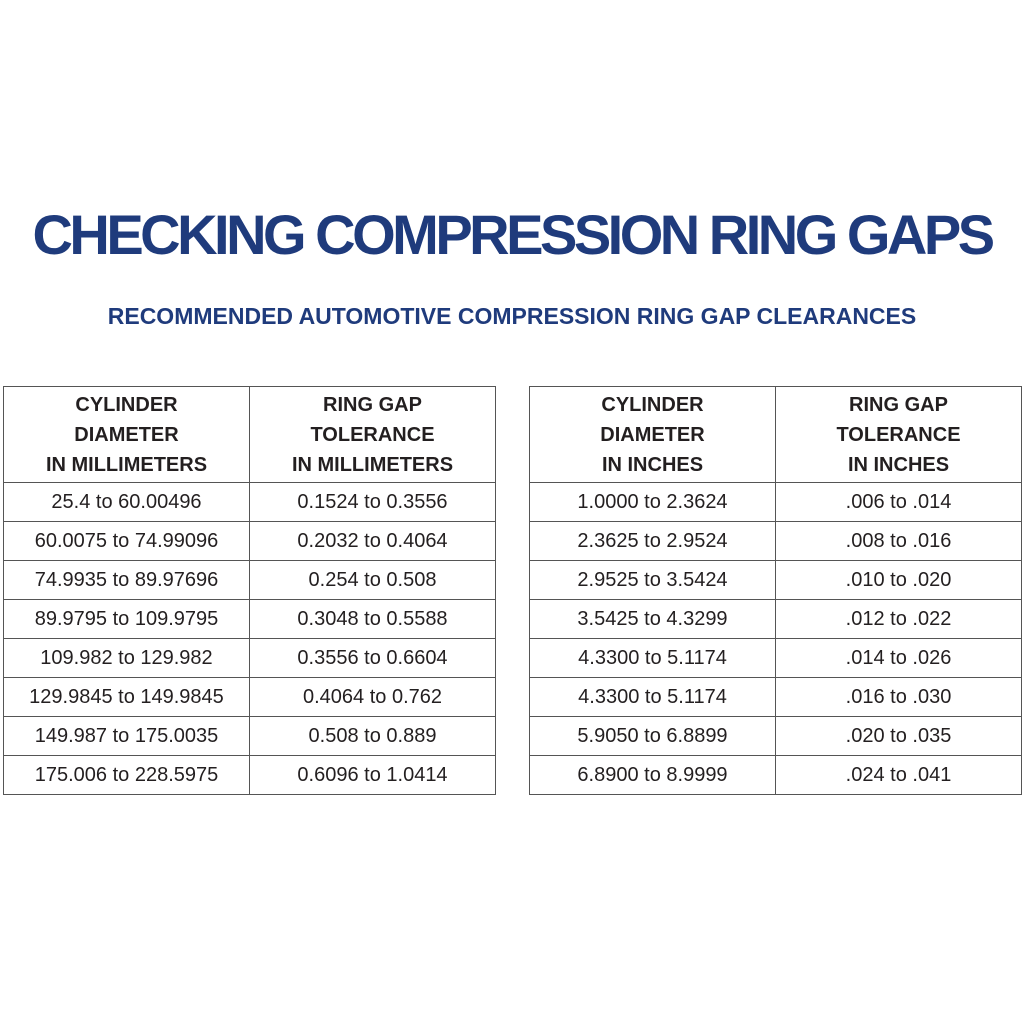  What do you see at coordinates (898, 502) in the screenshot?
I see `ring-gap-tolerance-cell: .006 to .014` at bounding box center [898, 502].